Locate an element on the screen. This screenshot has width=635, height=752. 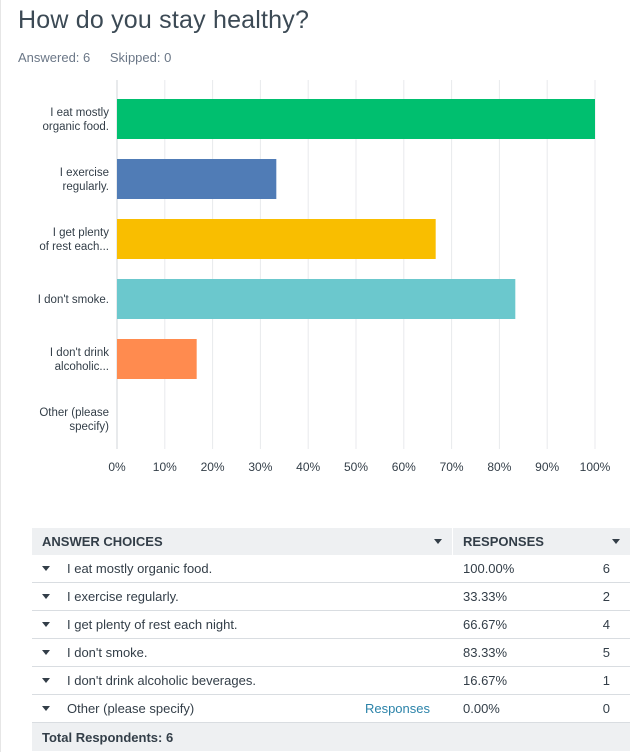
response-percent: 16.67% is located at coordinates (485, 680).